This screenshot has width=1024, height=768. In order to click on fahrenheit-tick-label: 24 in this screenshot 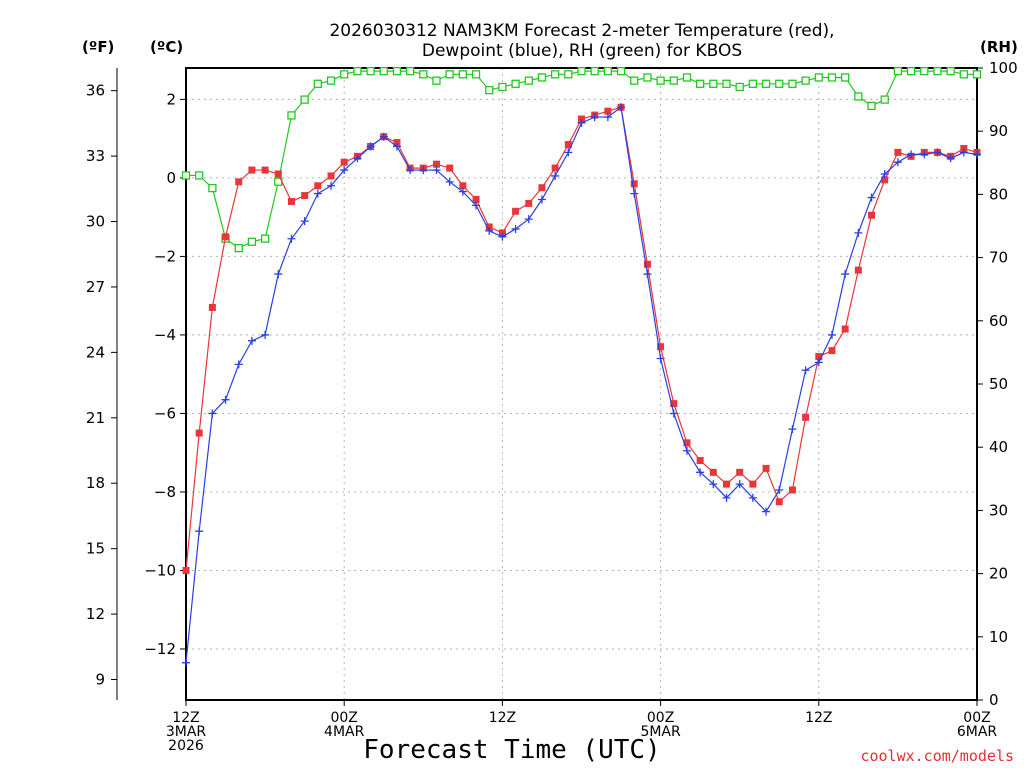, I will do `click(95, 352)`.